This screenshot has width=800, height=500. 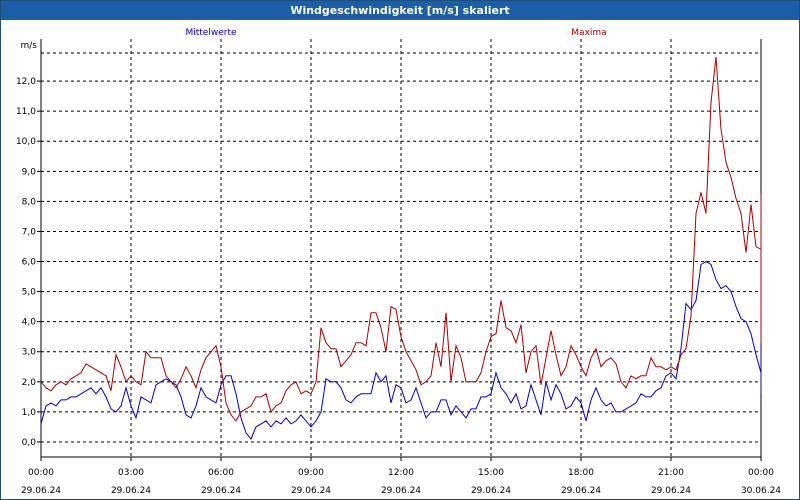 I want to click on y-tick-label: 4,0, so click(x=29, y=323).